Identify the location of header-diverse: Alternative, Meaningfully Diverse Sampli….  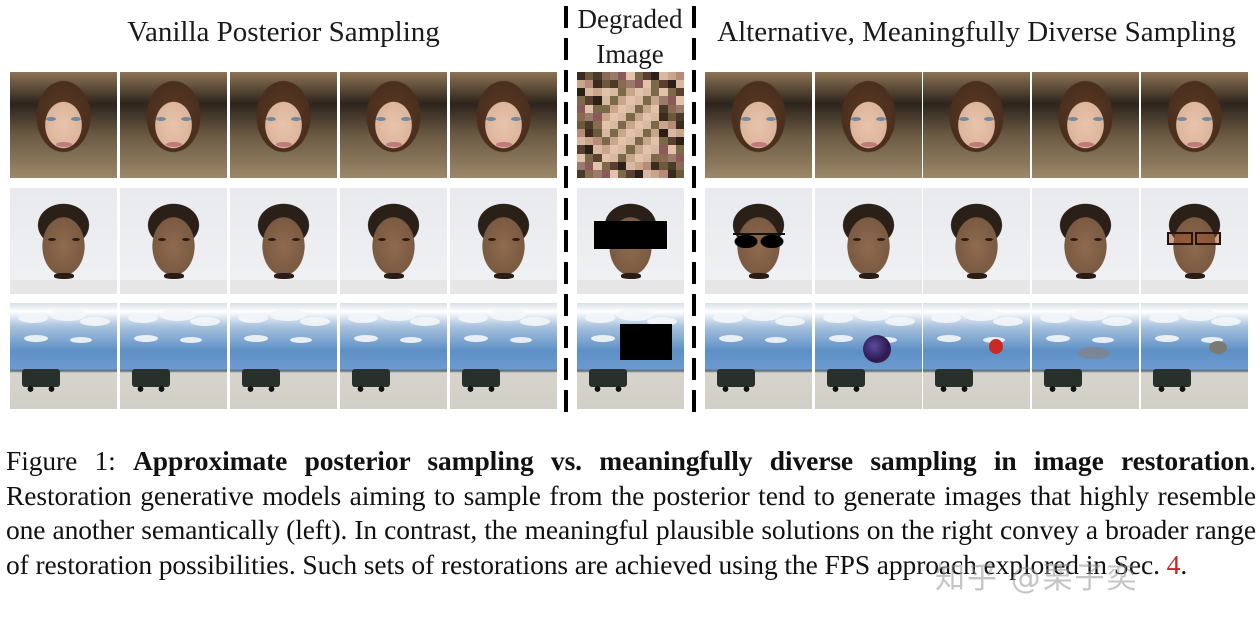
(976, 32).